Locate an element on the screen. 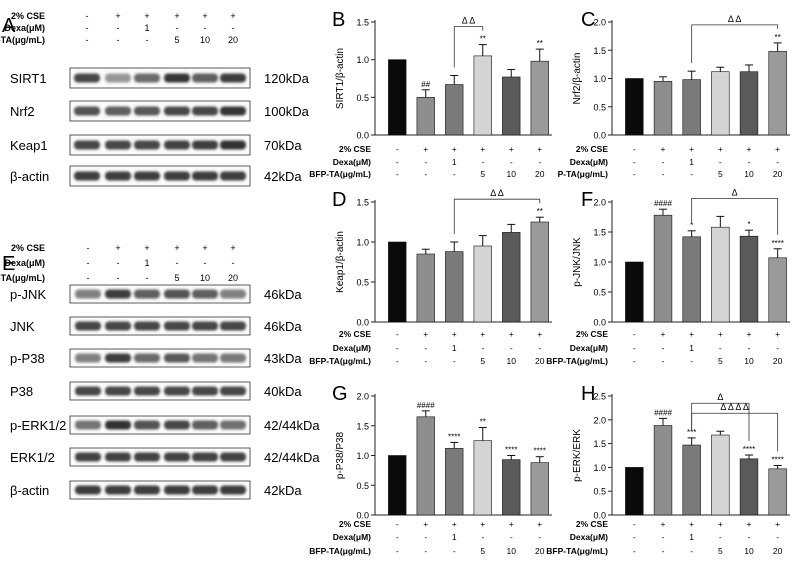  significance-marker: ## is located at coordinates (425, 84).